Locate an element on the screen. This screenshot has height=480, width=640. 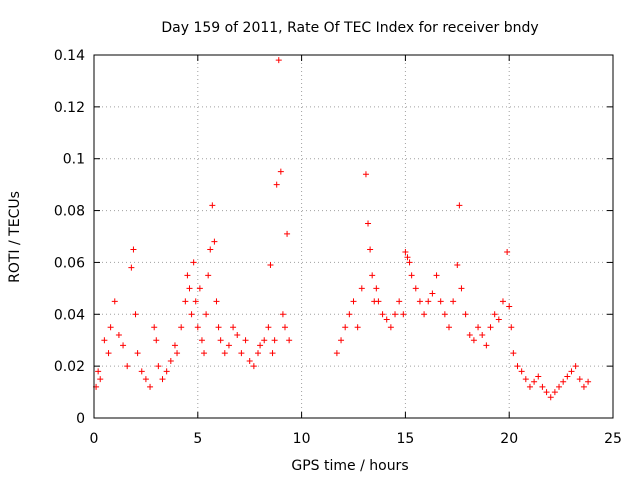
x-axis-label: GPS time / hours is located at coordinates (349, 466).